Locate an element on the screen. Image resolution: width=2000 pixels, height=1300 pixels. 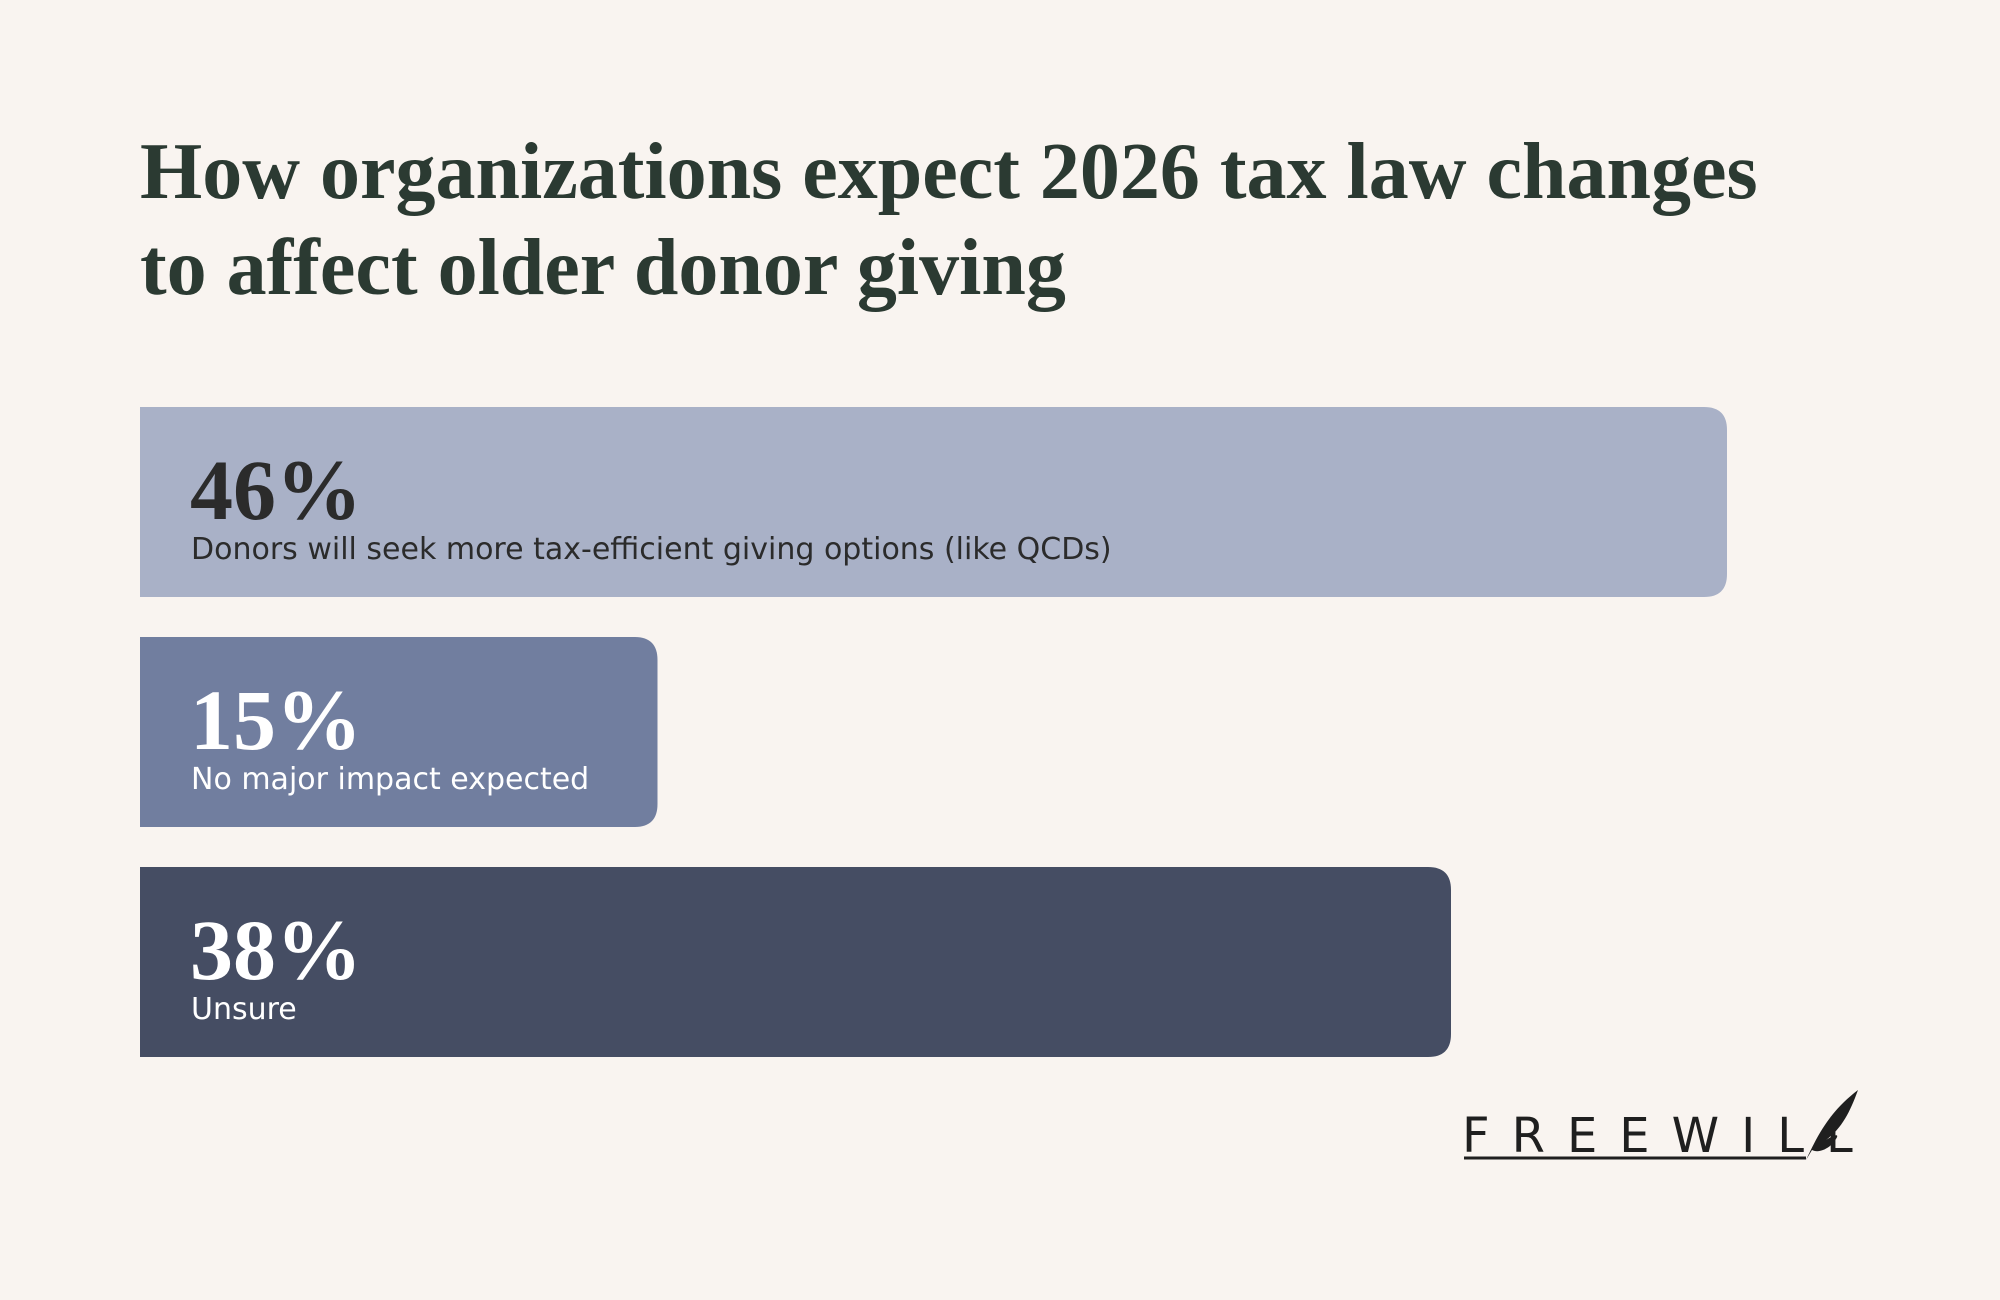
logo: FREEWILL is located at coordinates (1668, 1127).